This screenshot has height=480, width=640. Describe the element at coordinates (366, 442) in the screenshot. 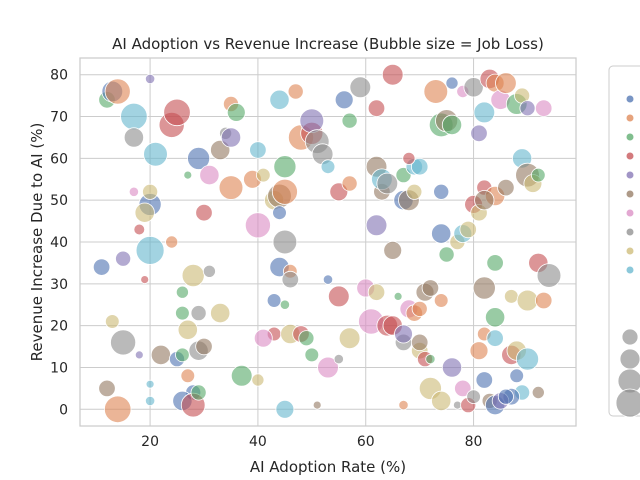

I see `x-tick-label: 60` at that location.